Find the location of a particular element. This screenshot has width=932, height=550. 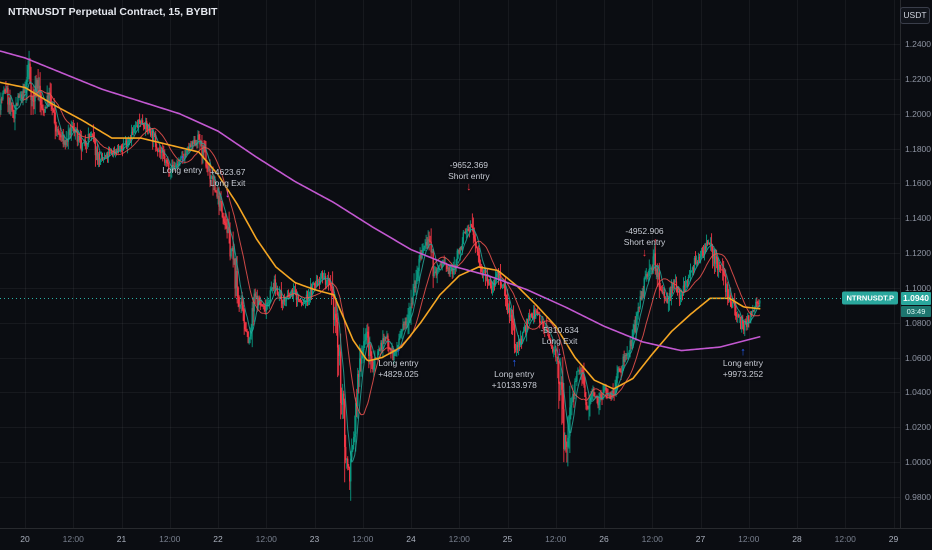

trade-annotation: -5310.634 Long Exit ↓ is located at coordinates (559, 341).